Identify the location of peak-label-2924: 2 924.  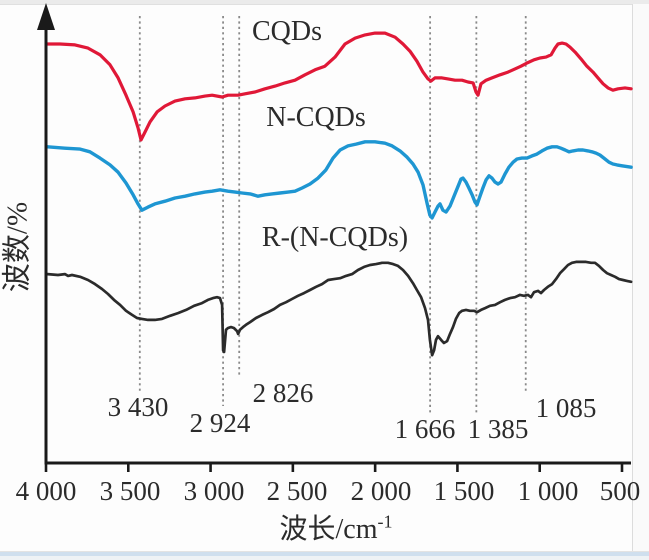
(220, 423).